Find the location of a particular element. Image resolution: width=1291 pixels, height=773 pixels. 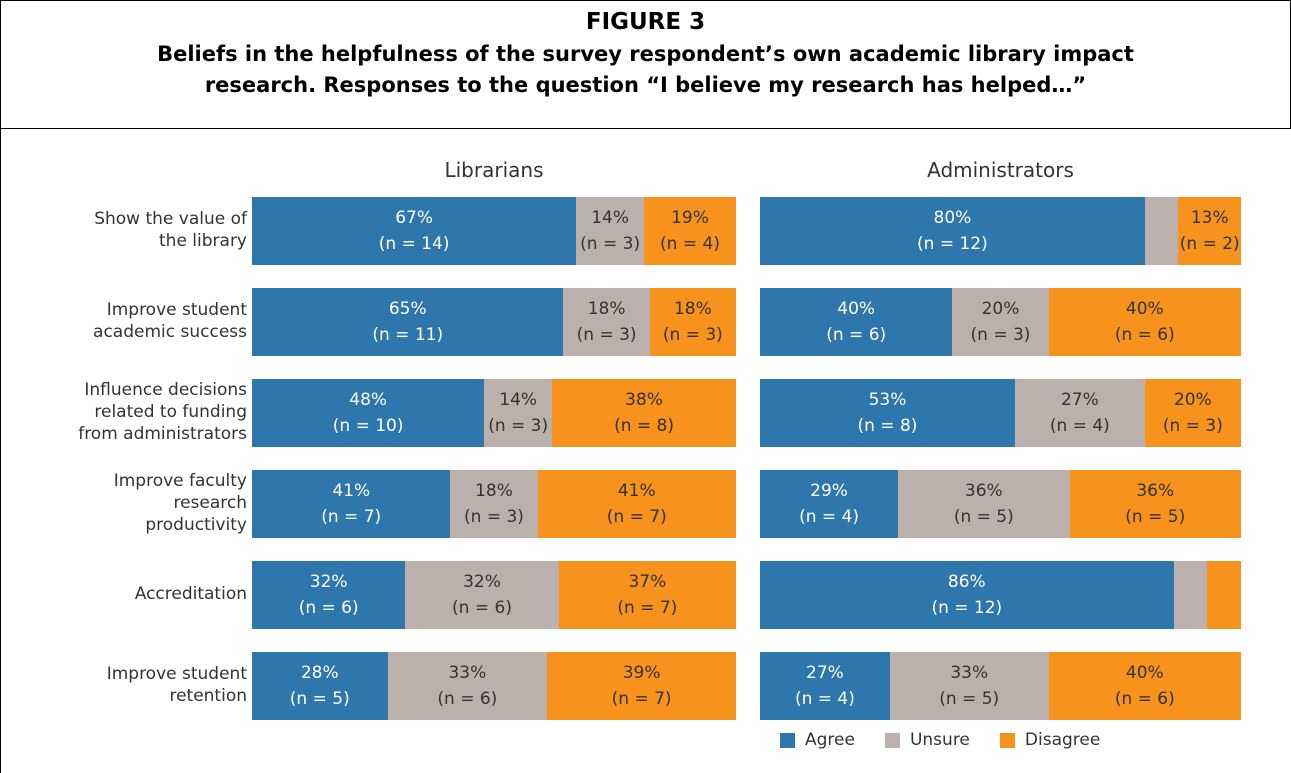

data-label: 48% (n = 10) is located at coordinates (368, 413).